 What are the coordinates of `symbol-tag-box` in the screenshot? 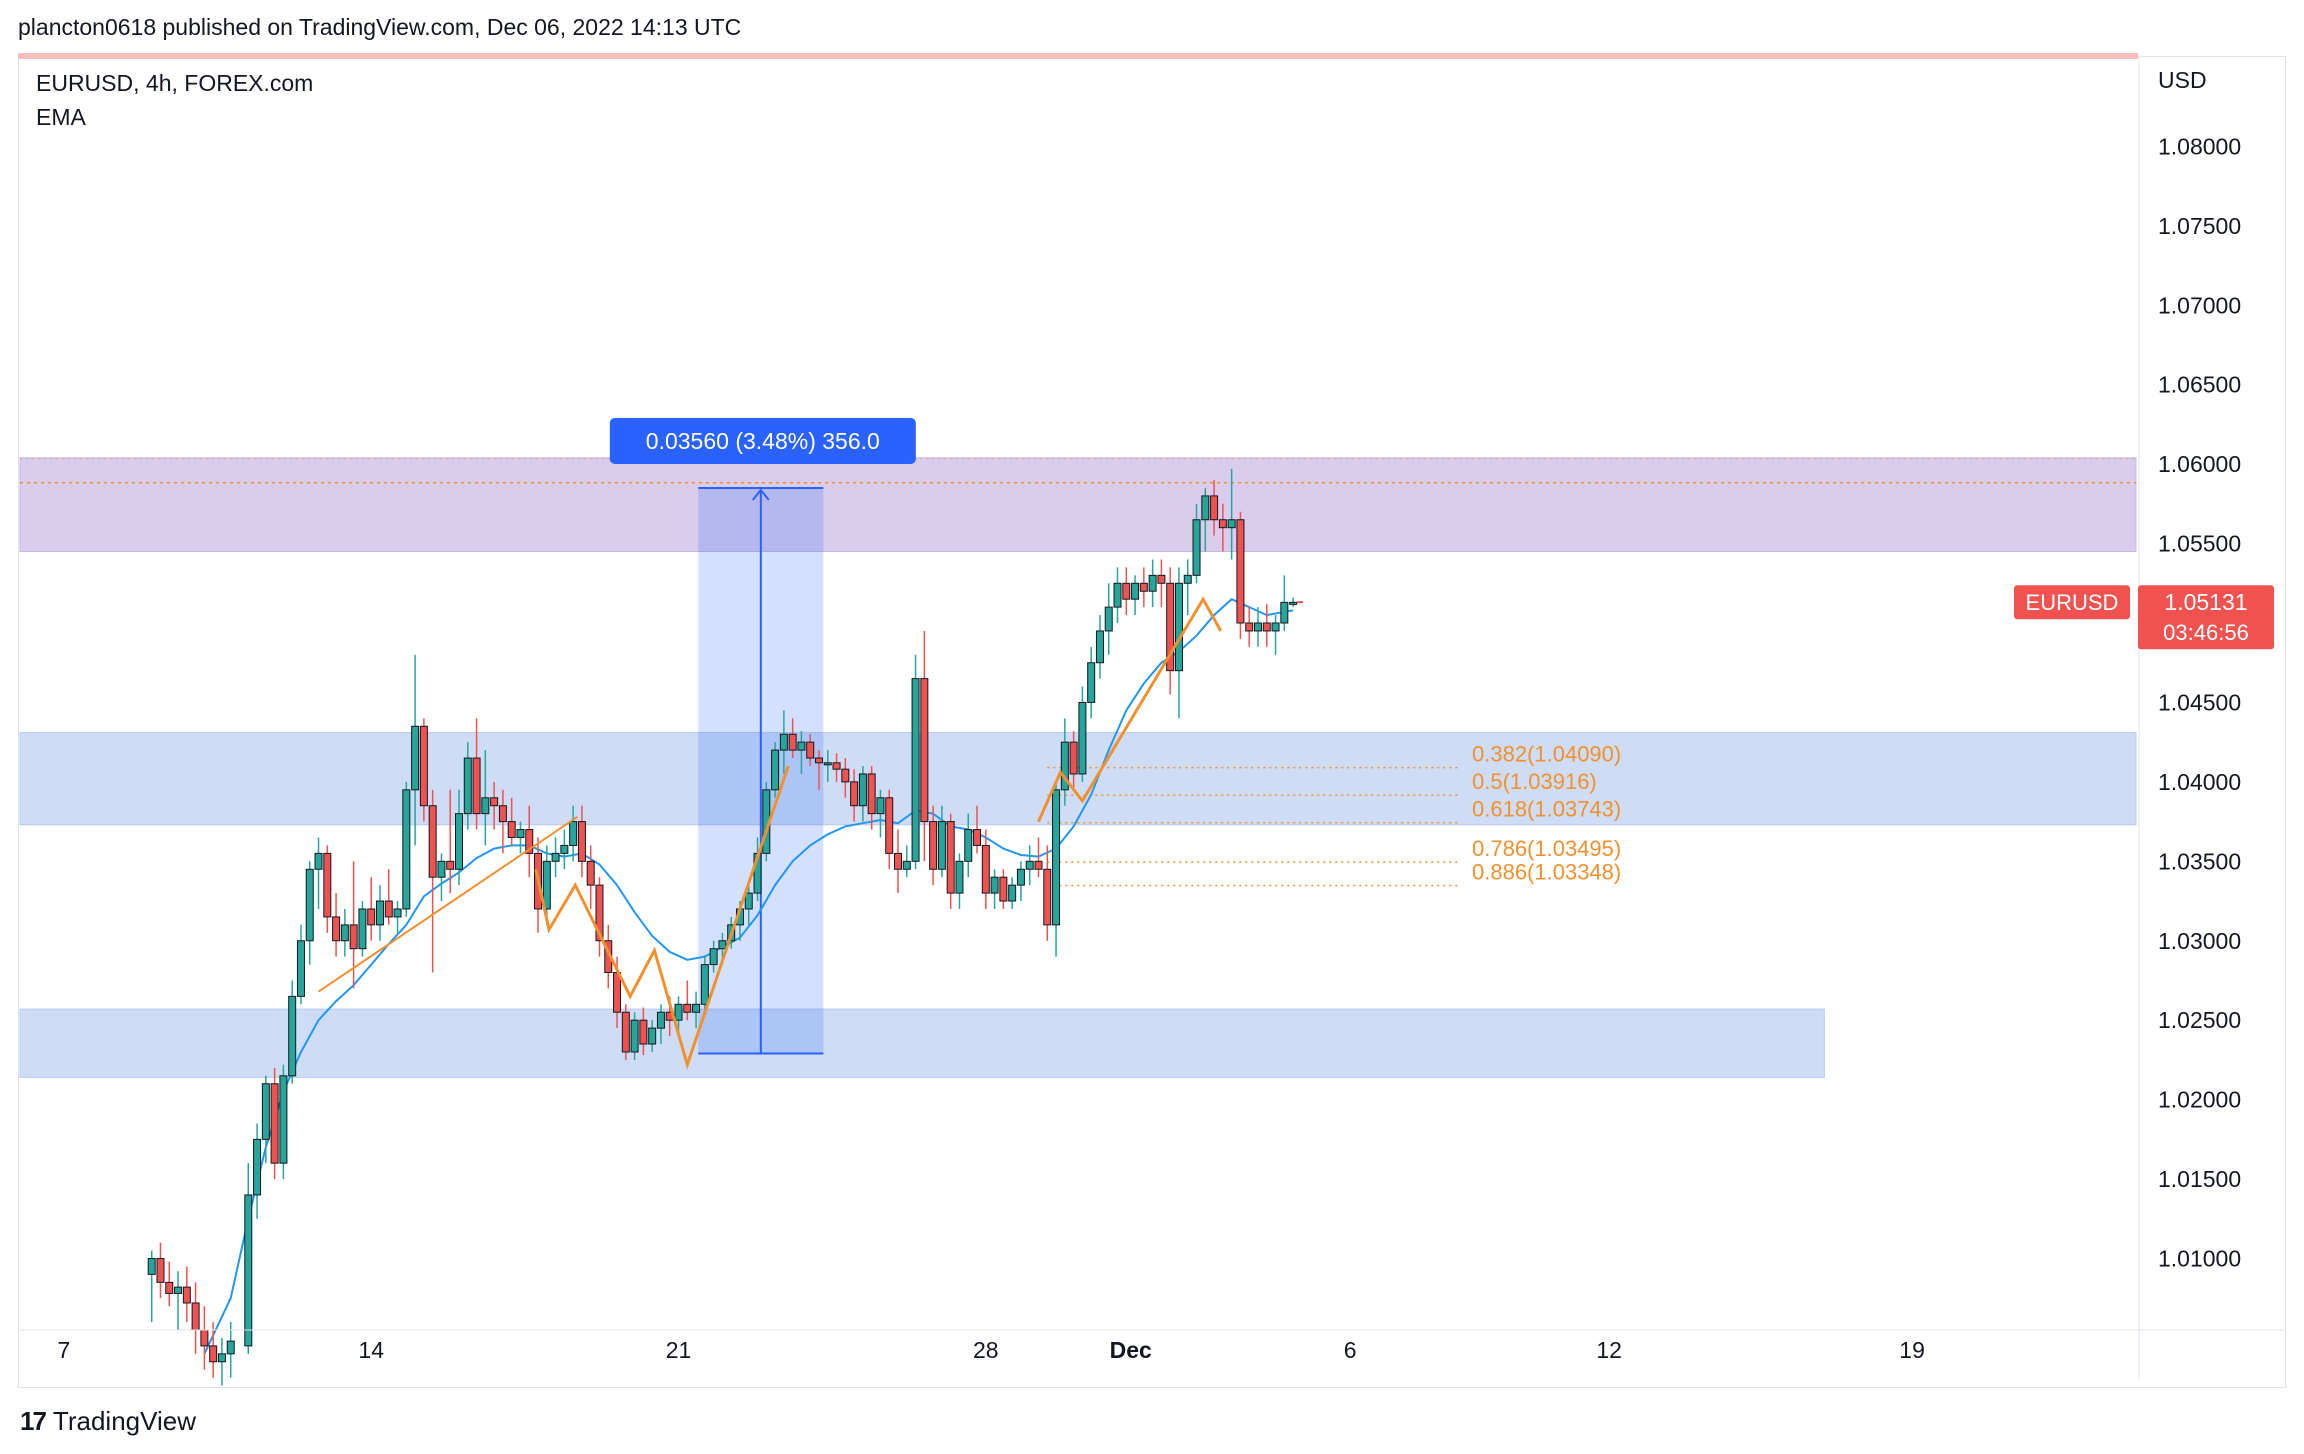 It's located at (2072, 602).